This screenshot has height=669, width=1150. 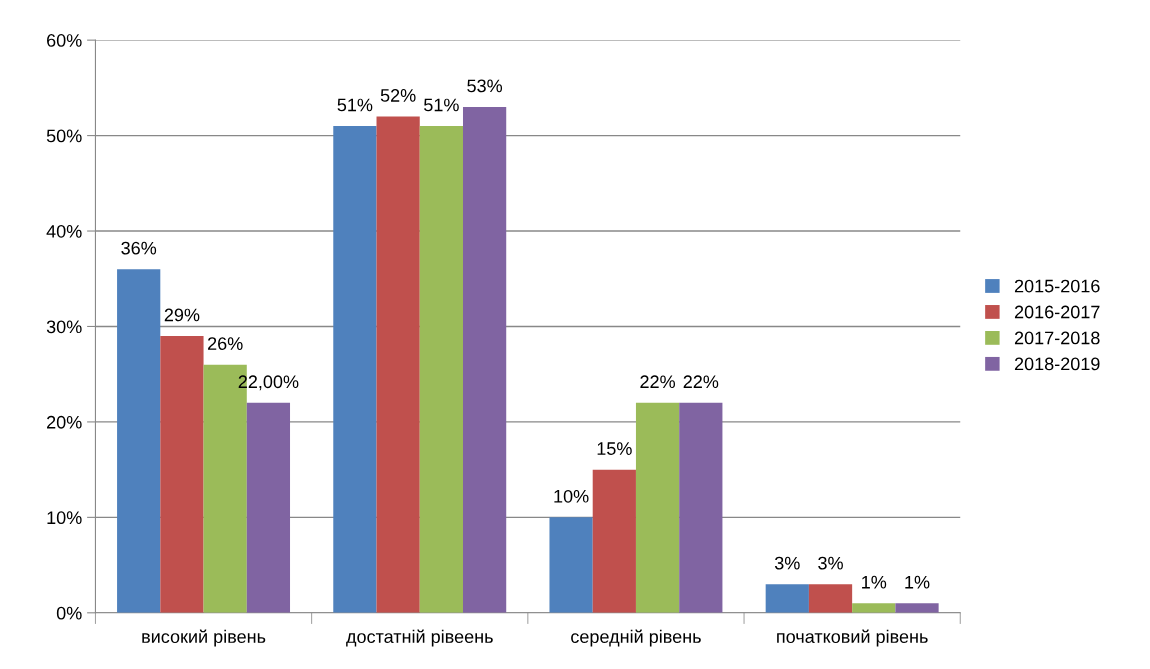 I want to click on legend-label: 2016-2017, so click(x=1057, y=312).